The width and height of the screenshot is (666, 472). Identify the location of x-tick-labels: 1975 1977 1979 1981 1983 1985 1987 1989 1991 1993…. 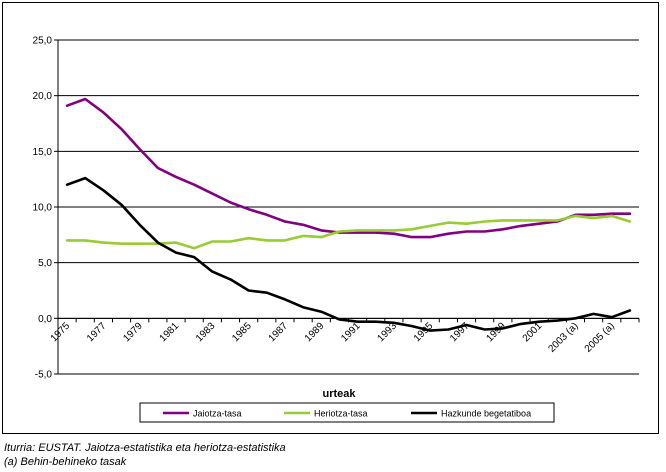
(333, 337).